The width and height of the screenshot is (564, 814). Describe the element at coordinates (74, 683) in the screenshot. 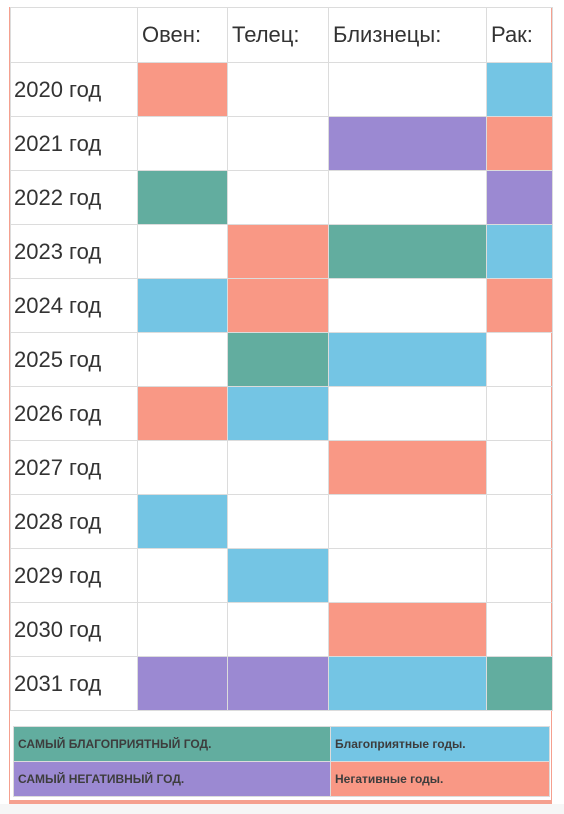

I see `year-cell: 2031 год` at that location.